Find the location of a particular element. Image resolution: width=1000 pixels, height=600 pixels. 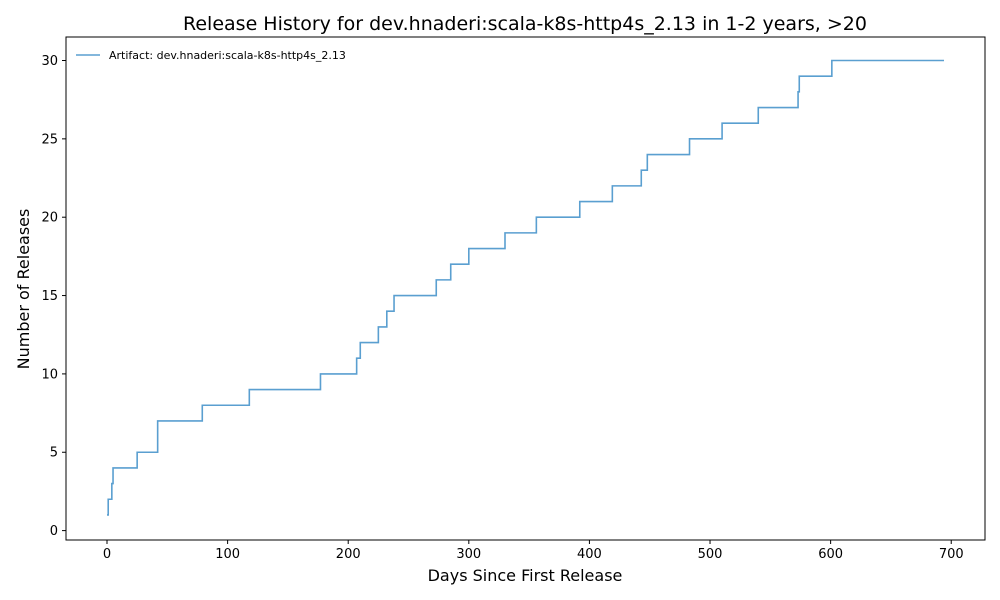

x-tick-label: 700 is located at coordinates (951, 554).